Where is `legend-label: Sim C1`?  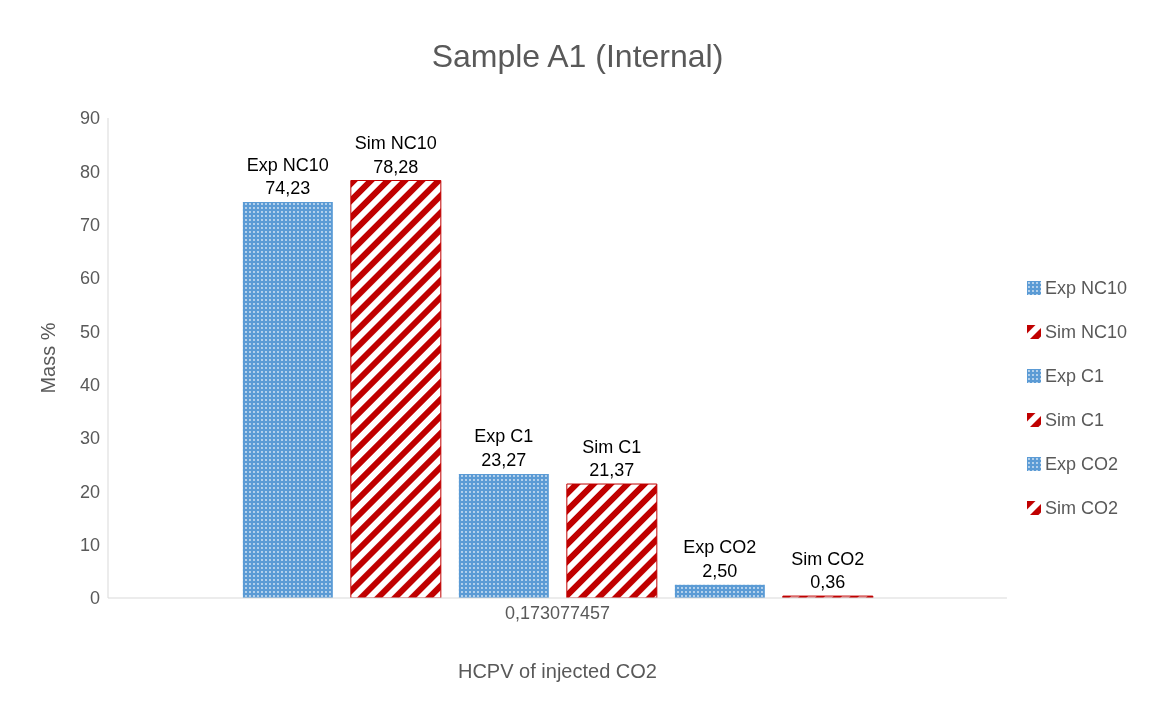 legend-label: Sim C1 is located at coordinates (1074, 420).